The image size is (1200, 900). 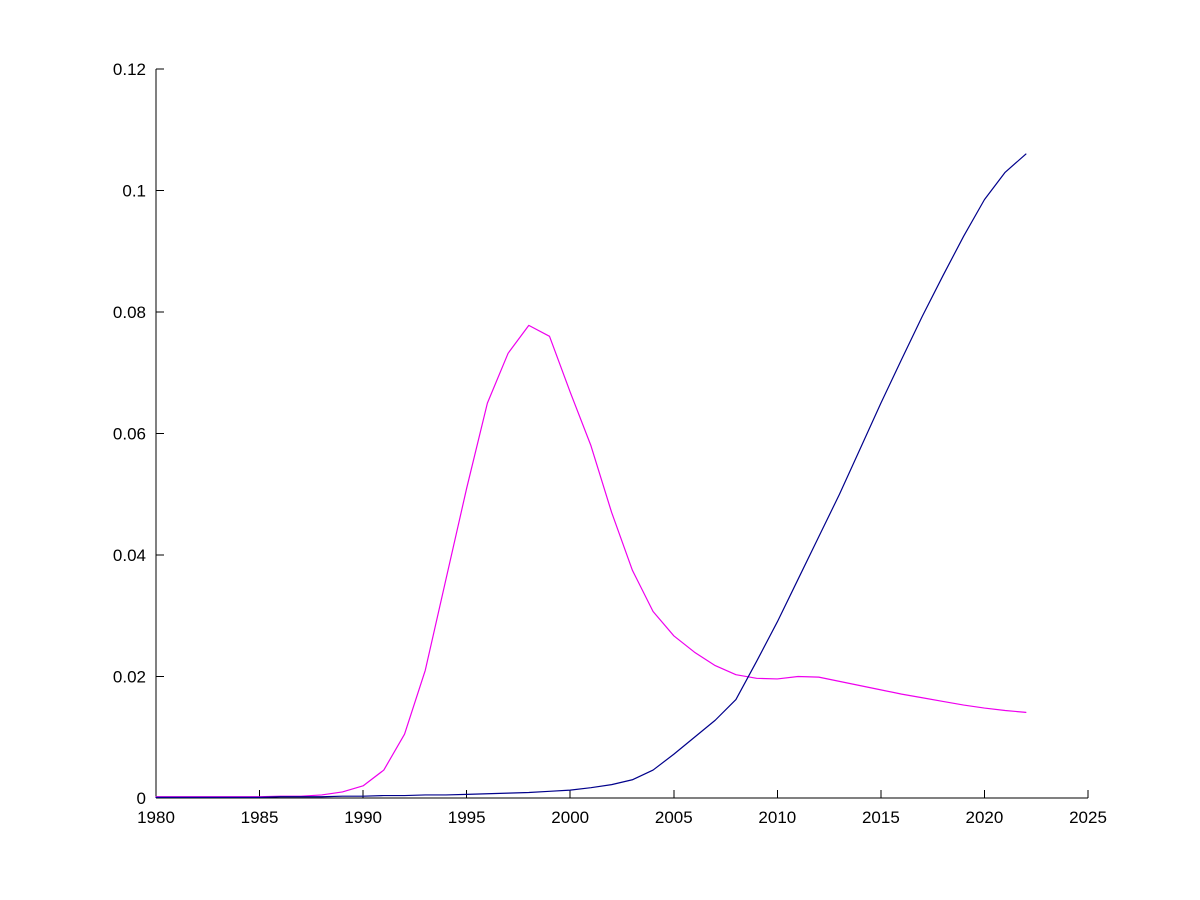 What do you see at coordinates (129, 69) in the screenshot?
I see `y-tick-label: 0.12` at bounding box center [129, 69].